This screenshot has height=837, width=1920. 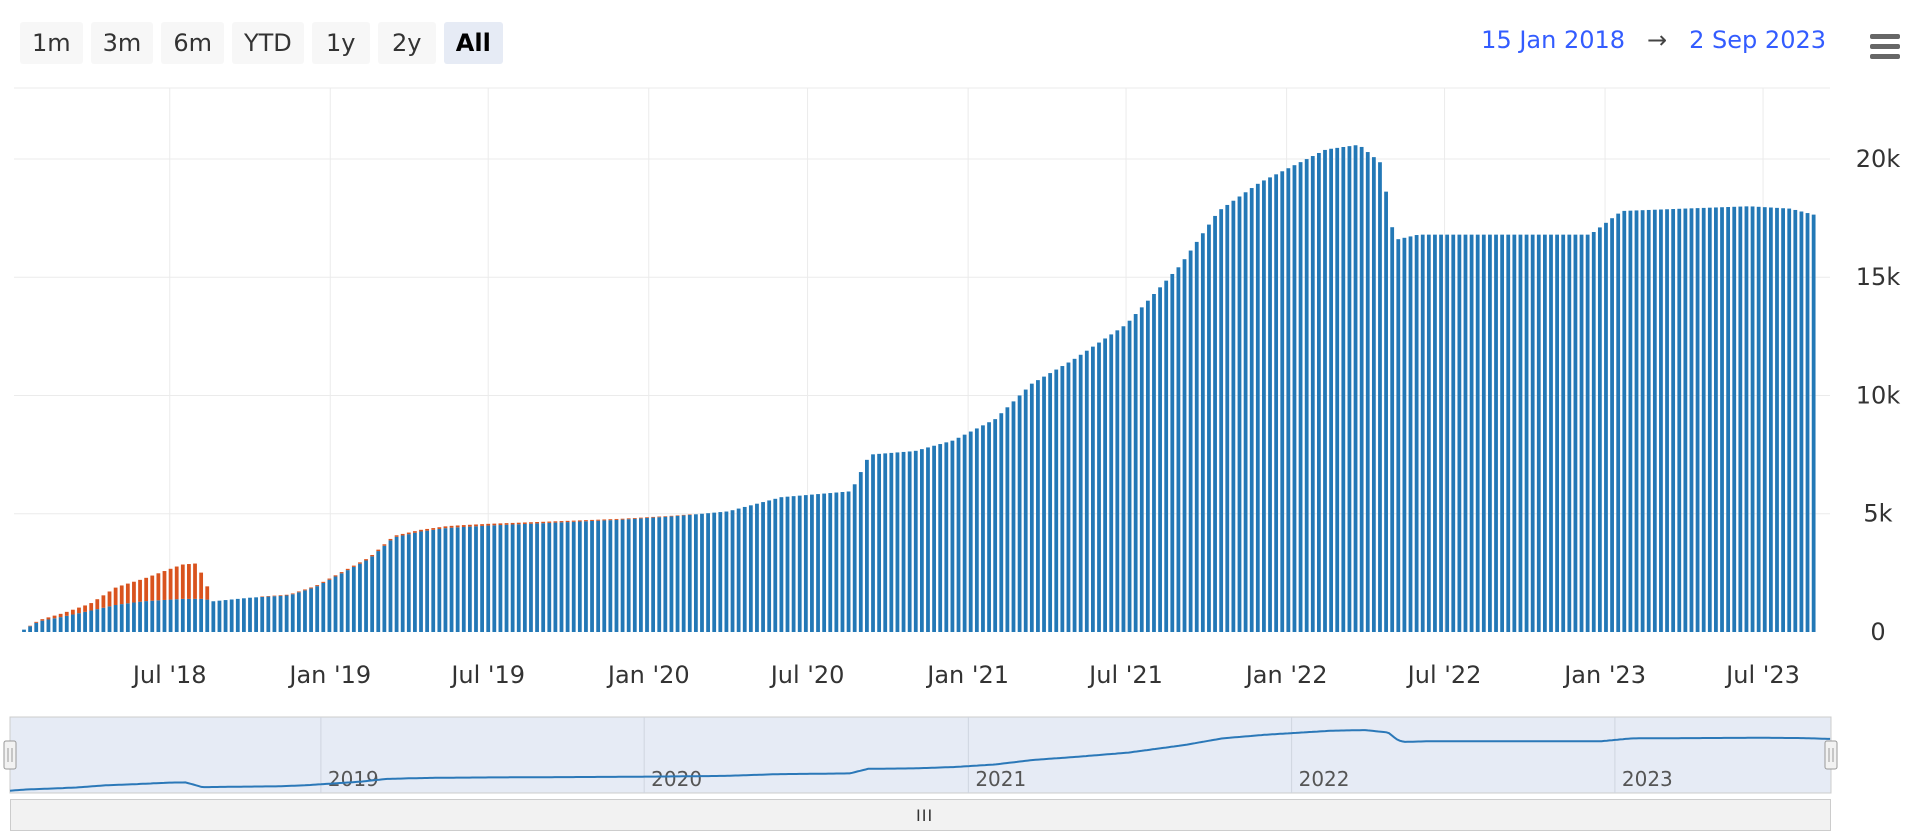 What do you see at coordinates (1553, 40) in the screenshot?
I see `date-from-input: 15 Jan 2018` at bounding box center [1553, 40].